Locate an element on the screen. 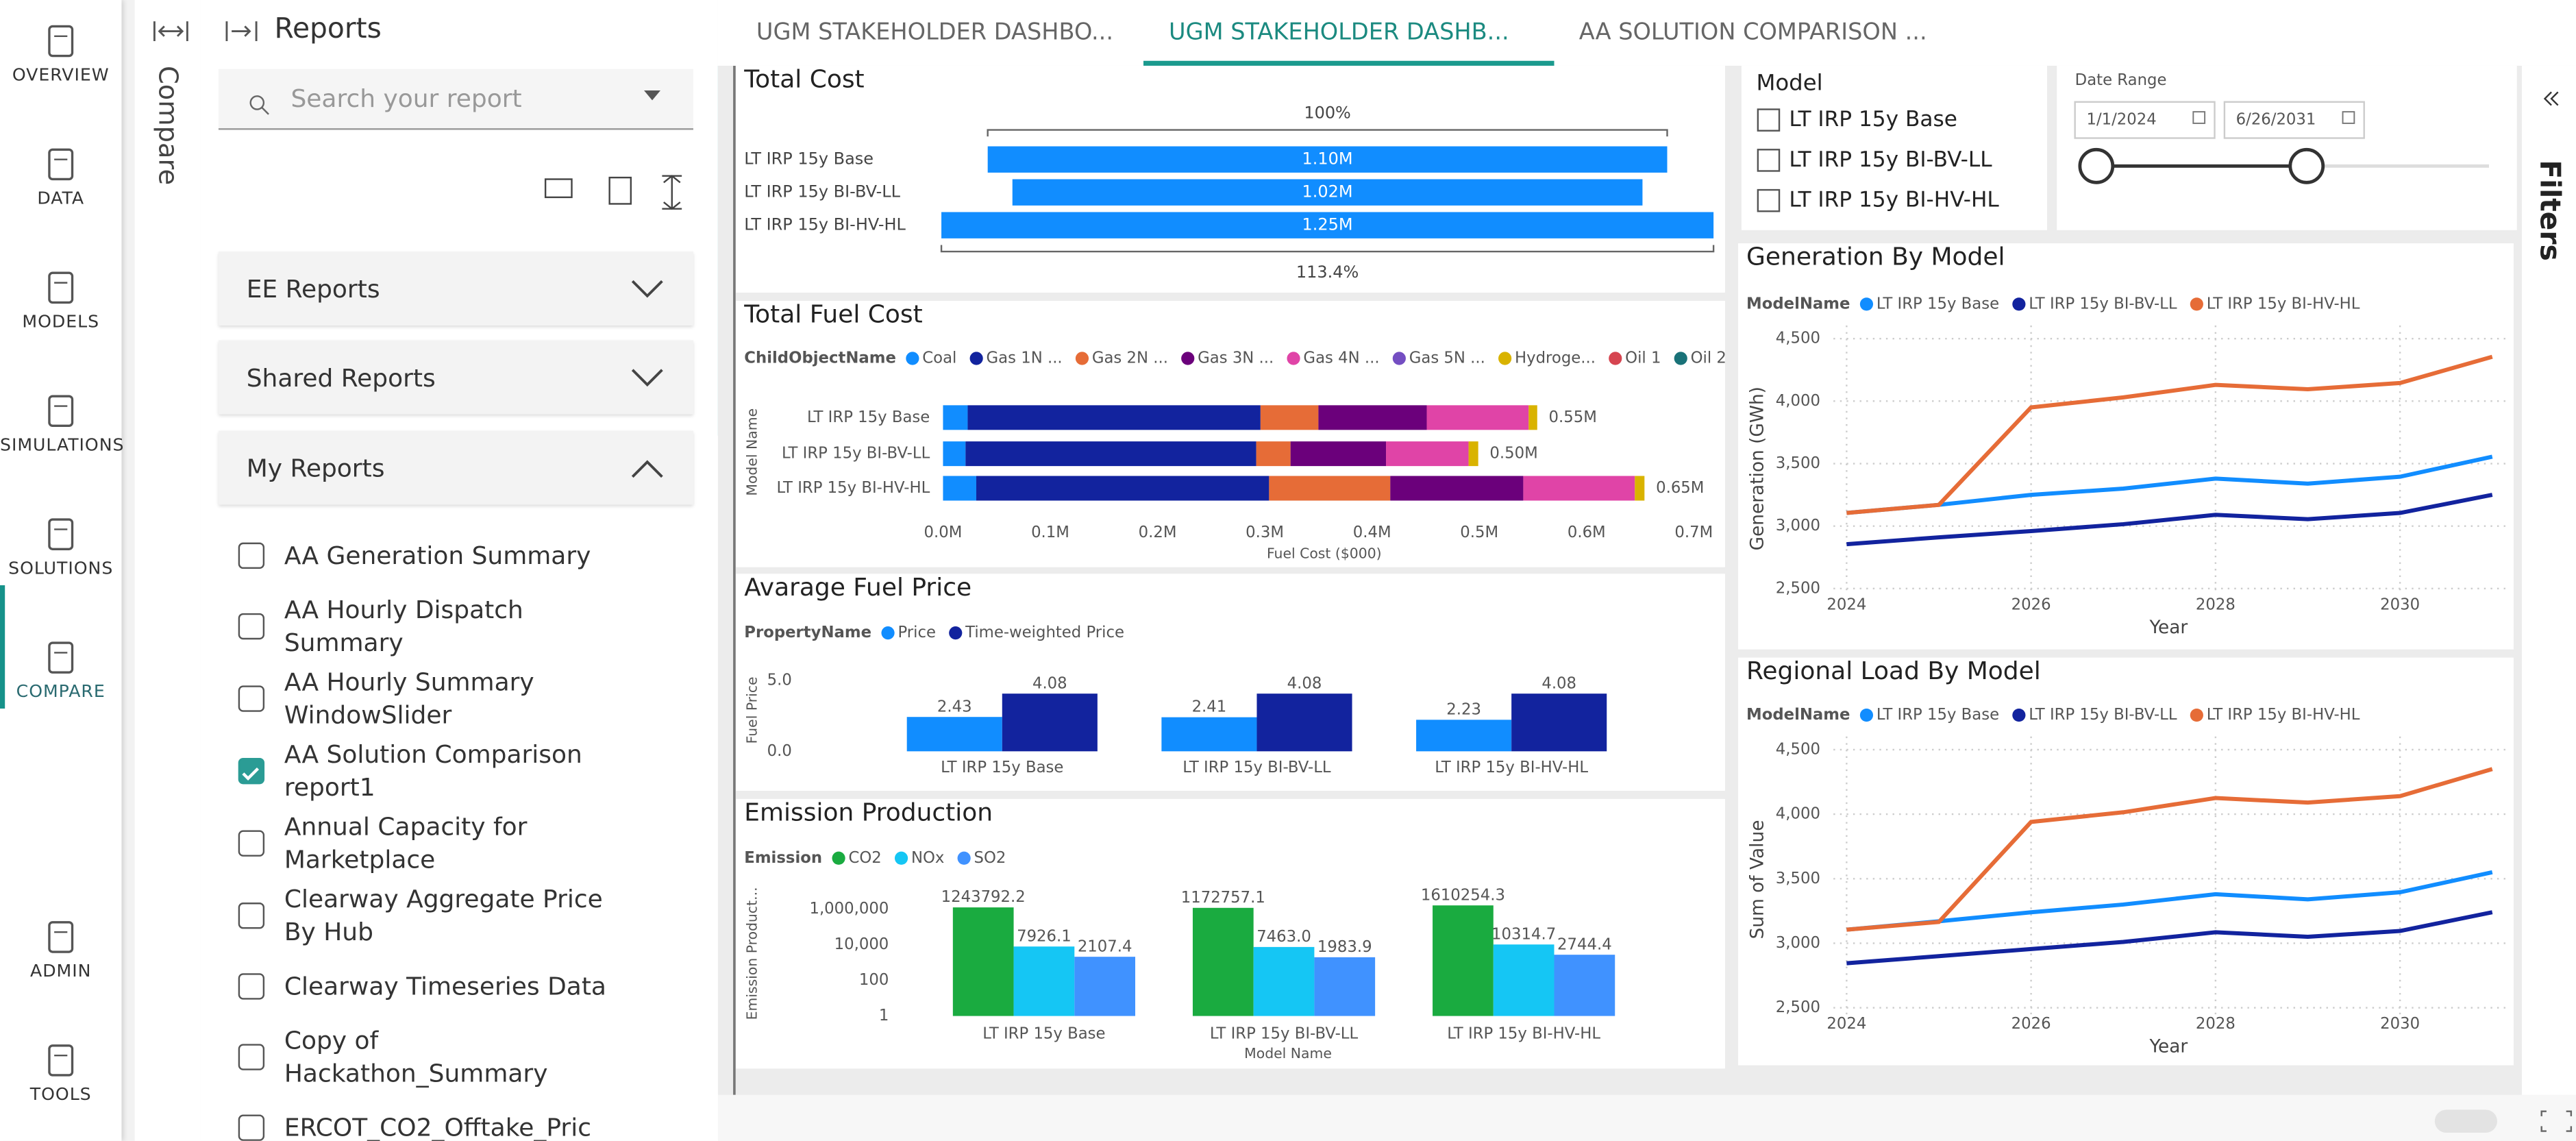 This screenshot has width=2576, height=1141. expand-icon is located at coordinates (171, 31).